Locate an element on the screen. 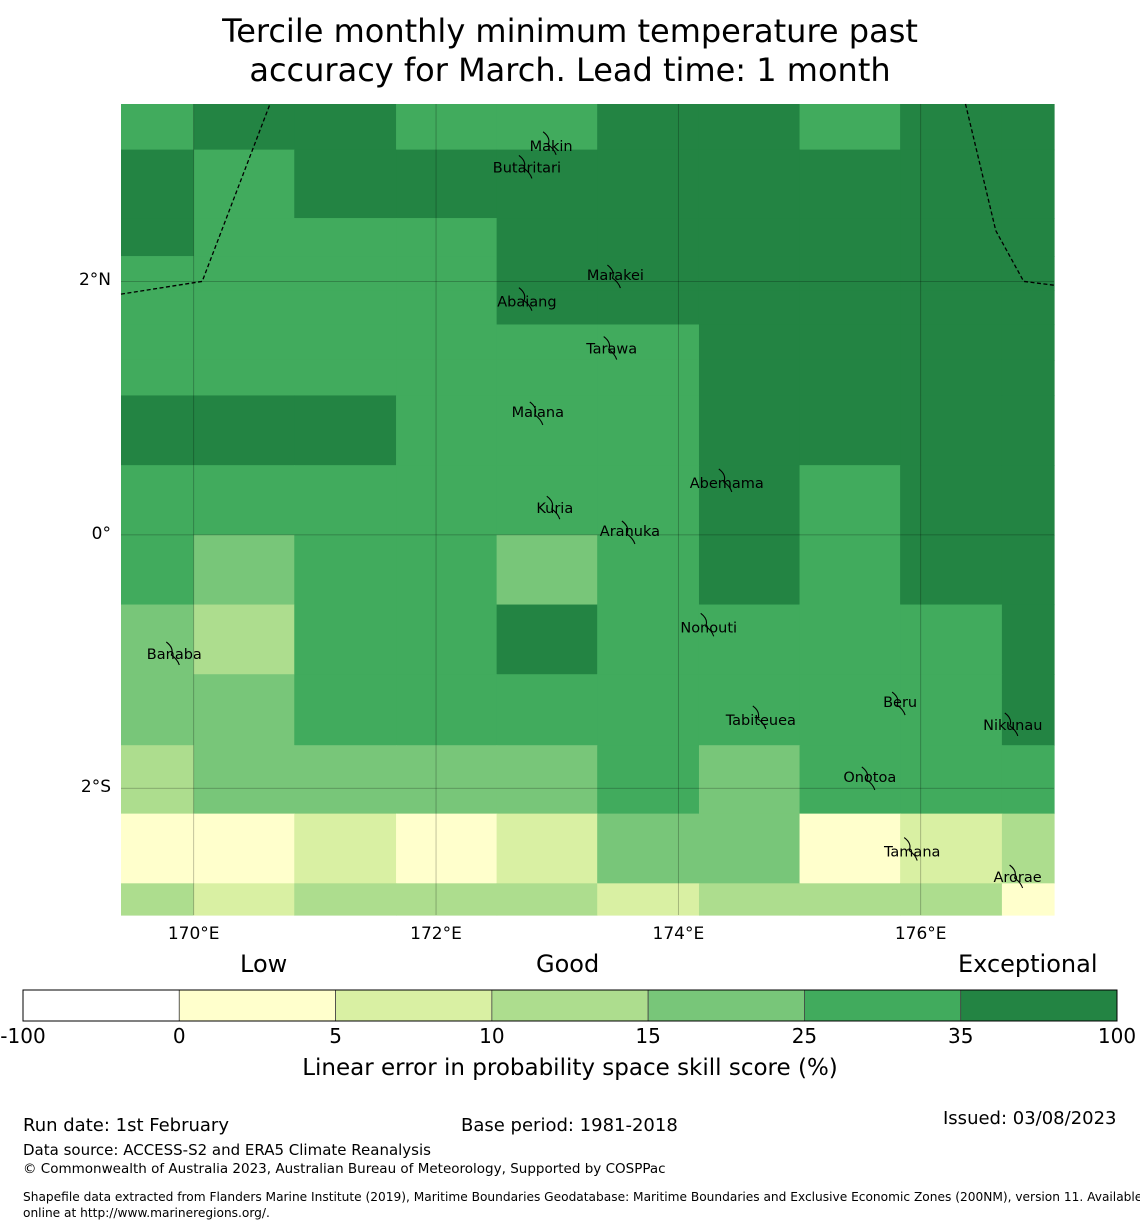 This screenshot has width=1140, height=1230. eez-boundary-line is located at coordinates (195, 199).